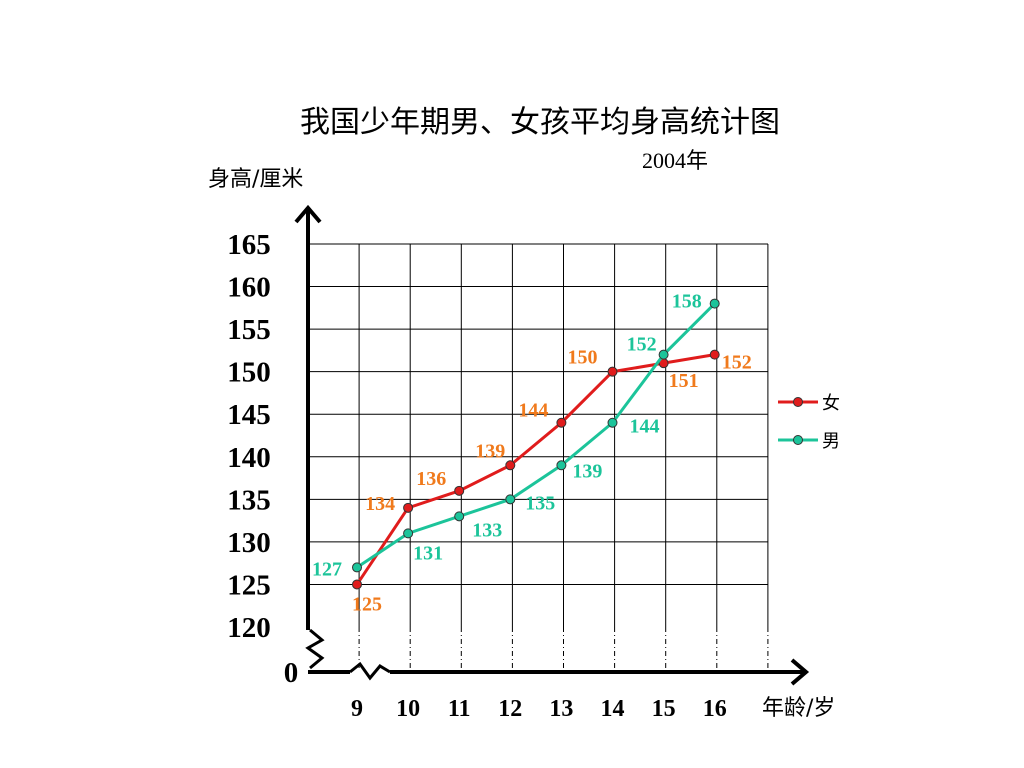  I want to click on x-tick-label: 13, so click(561, 709).